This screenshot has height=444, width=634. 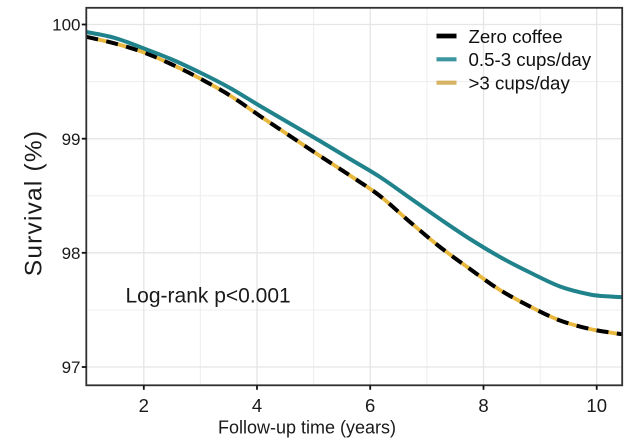 I want to click on svg-text: Log-rank p<0.001, so click(x=208, y=296).